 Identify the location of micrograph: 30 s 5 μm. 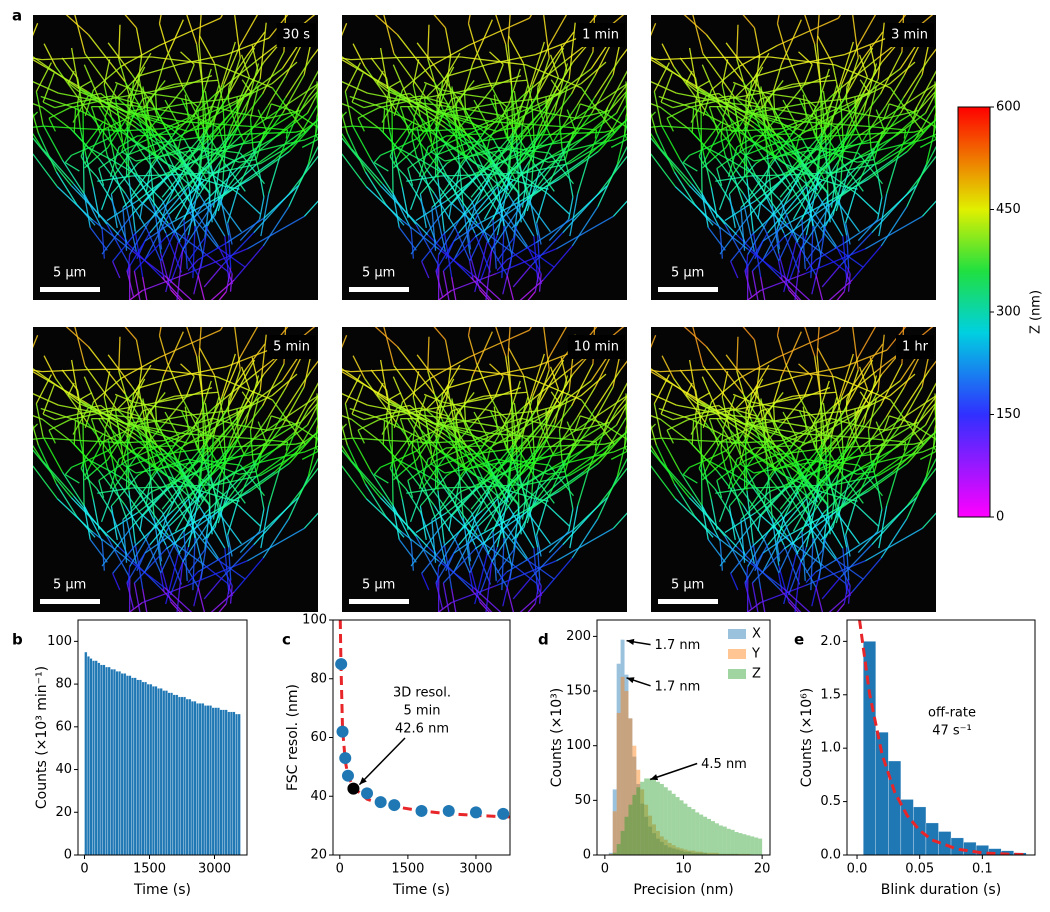
(177, 158).